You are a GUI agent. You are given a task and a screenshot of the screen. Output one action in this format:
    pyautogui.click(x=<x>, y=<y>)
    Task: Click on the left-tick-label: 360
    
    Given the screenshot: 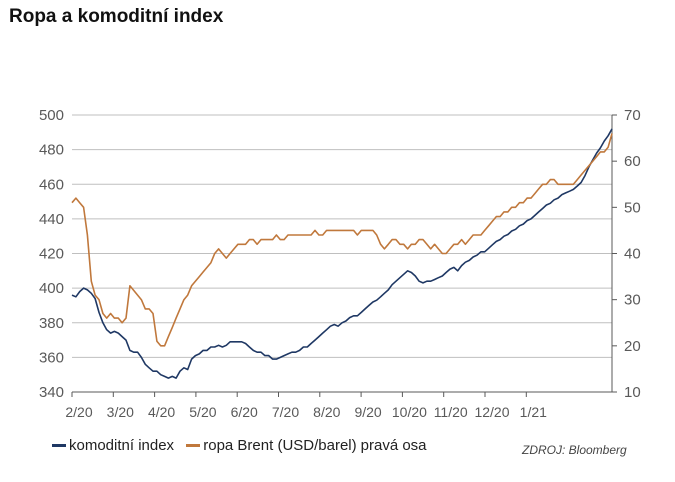 What is the action you would take?
    pyautogui.click(x=51, y=357)
    